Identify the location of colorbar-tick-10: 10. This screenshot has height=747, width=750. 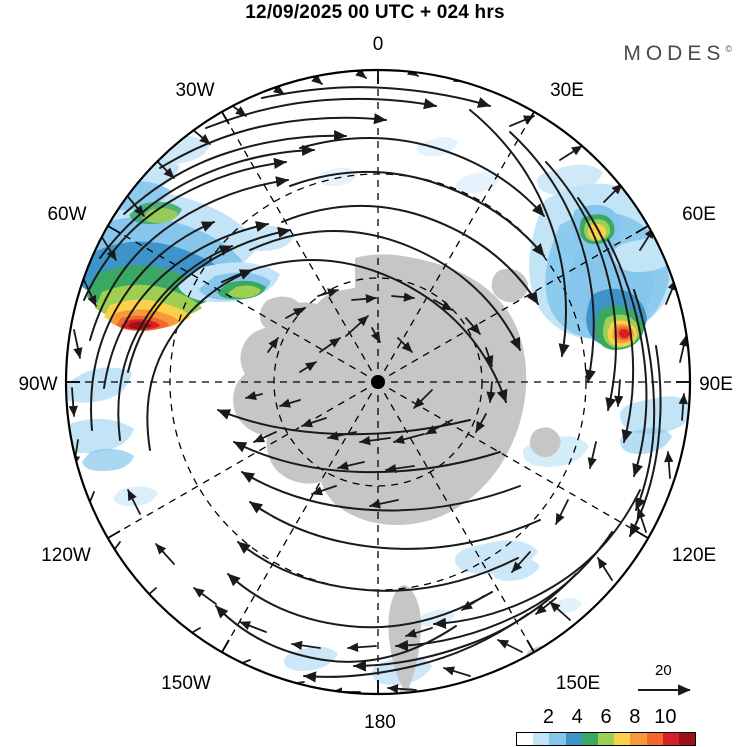
(665, 717).